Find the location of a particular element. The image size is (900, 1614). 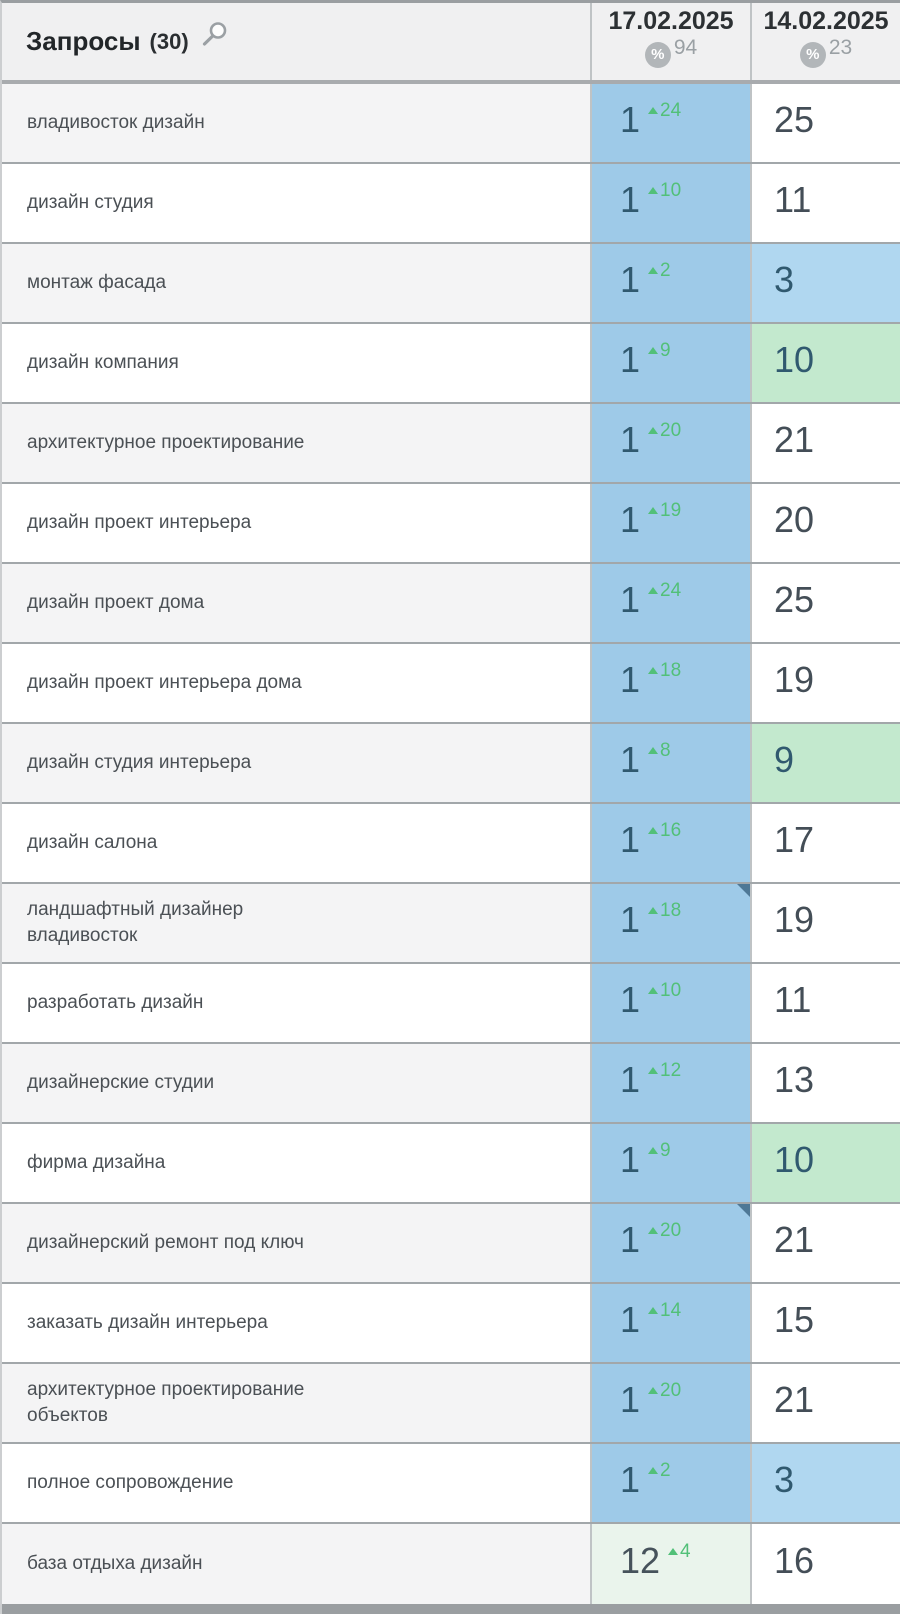

query-label: дизайн проект интерьера дома is located at coordinates (164, 683).